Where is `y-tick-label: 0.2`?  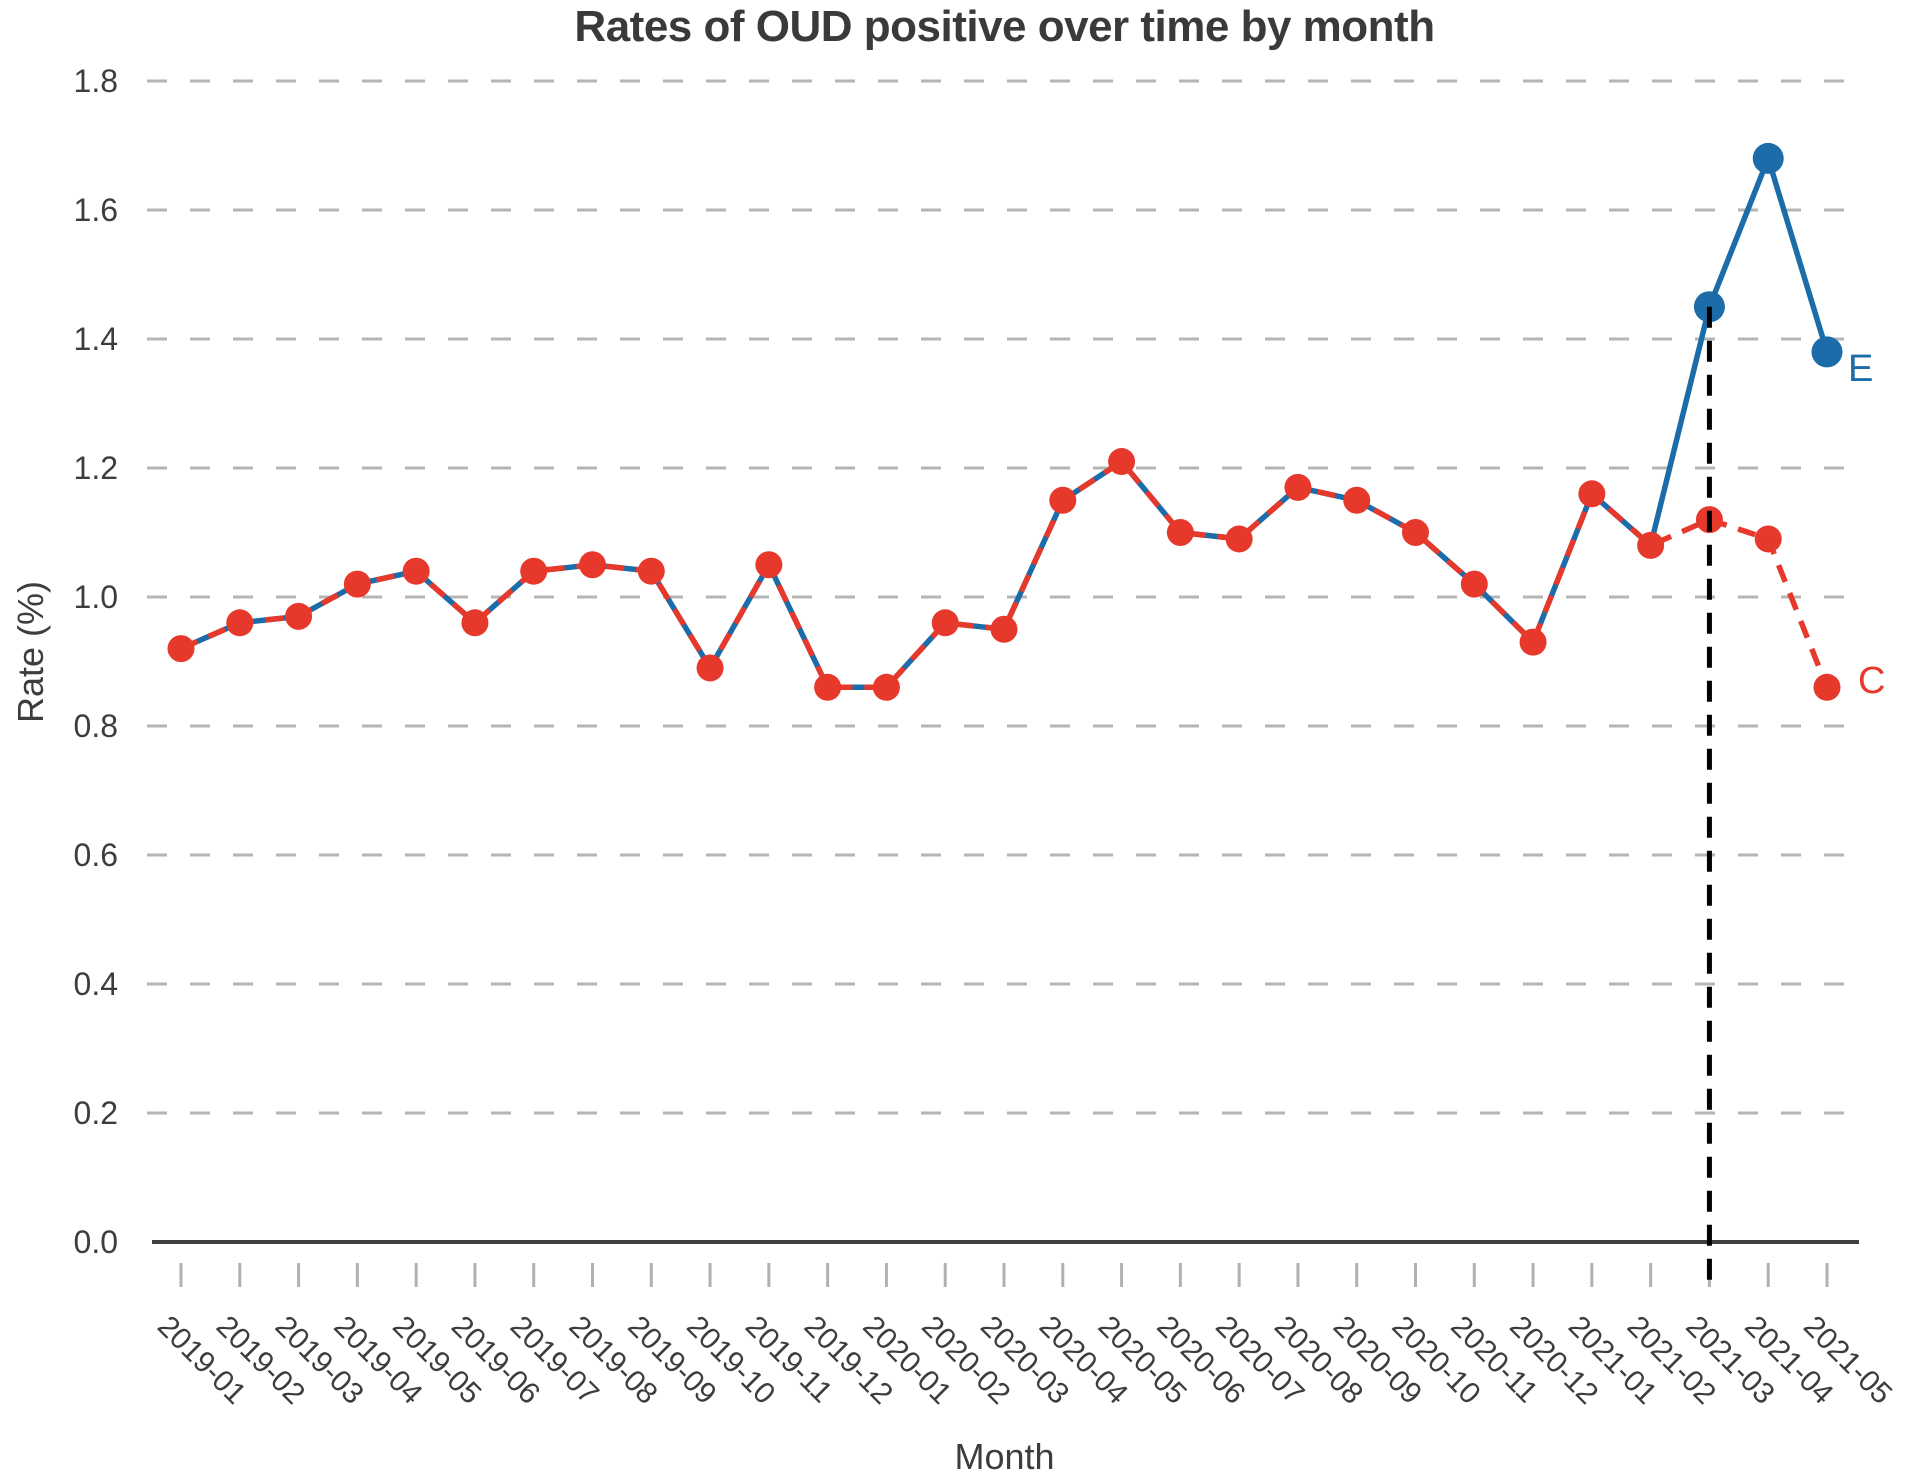
y-tick-label: 0.2 is located at coordinates (96, 1113).